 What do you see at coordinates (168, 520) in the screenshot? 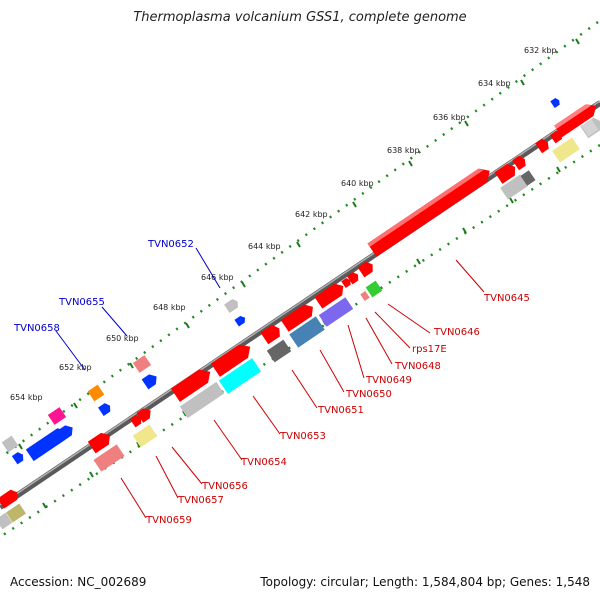
I see `label-TVN0659: TVN0659` at bounding box center [168, 520].